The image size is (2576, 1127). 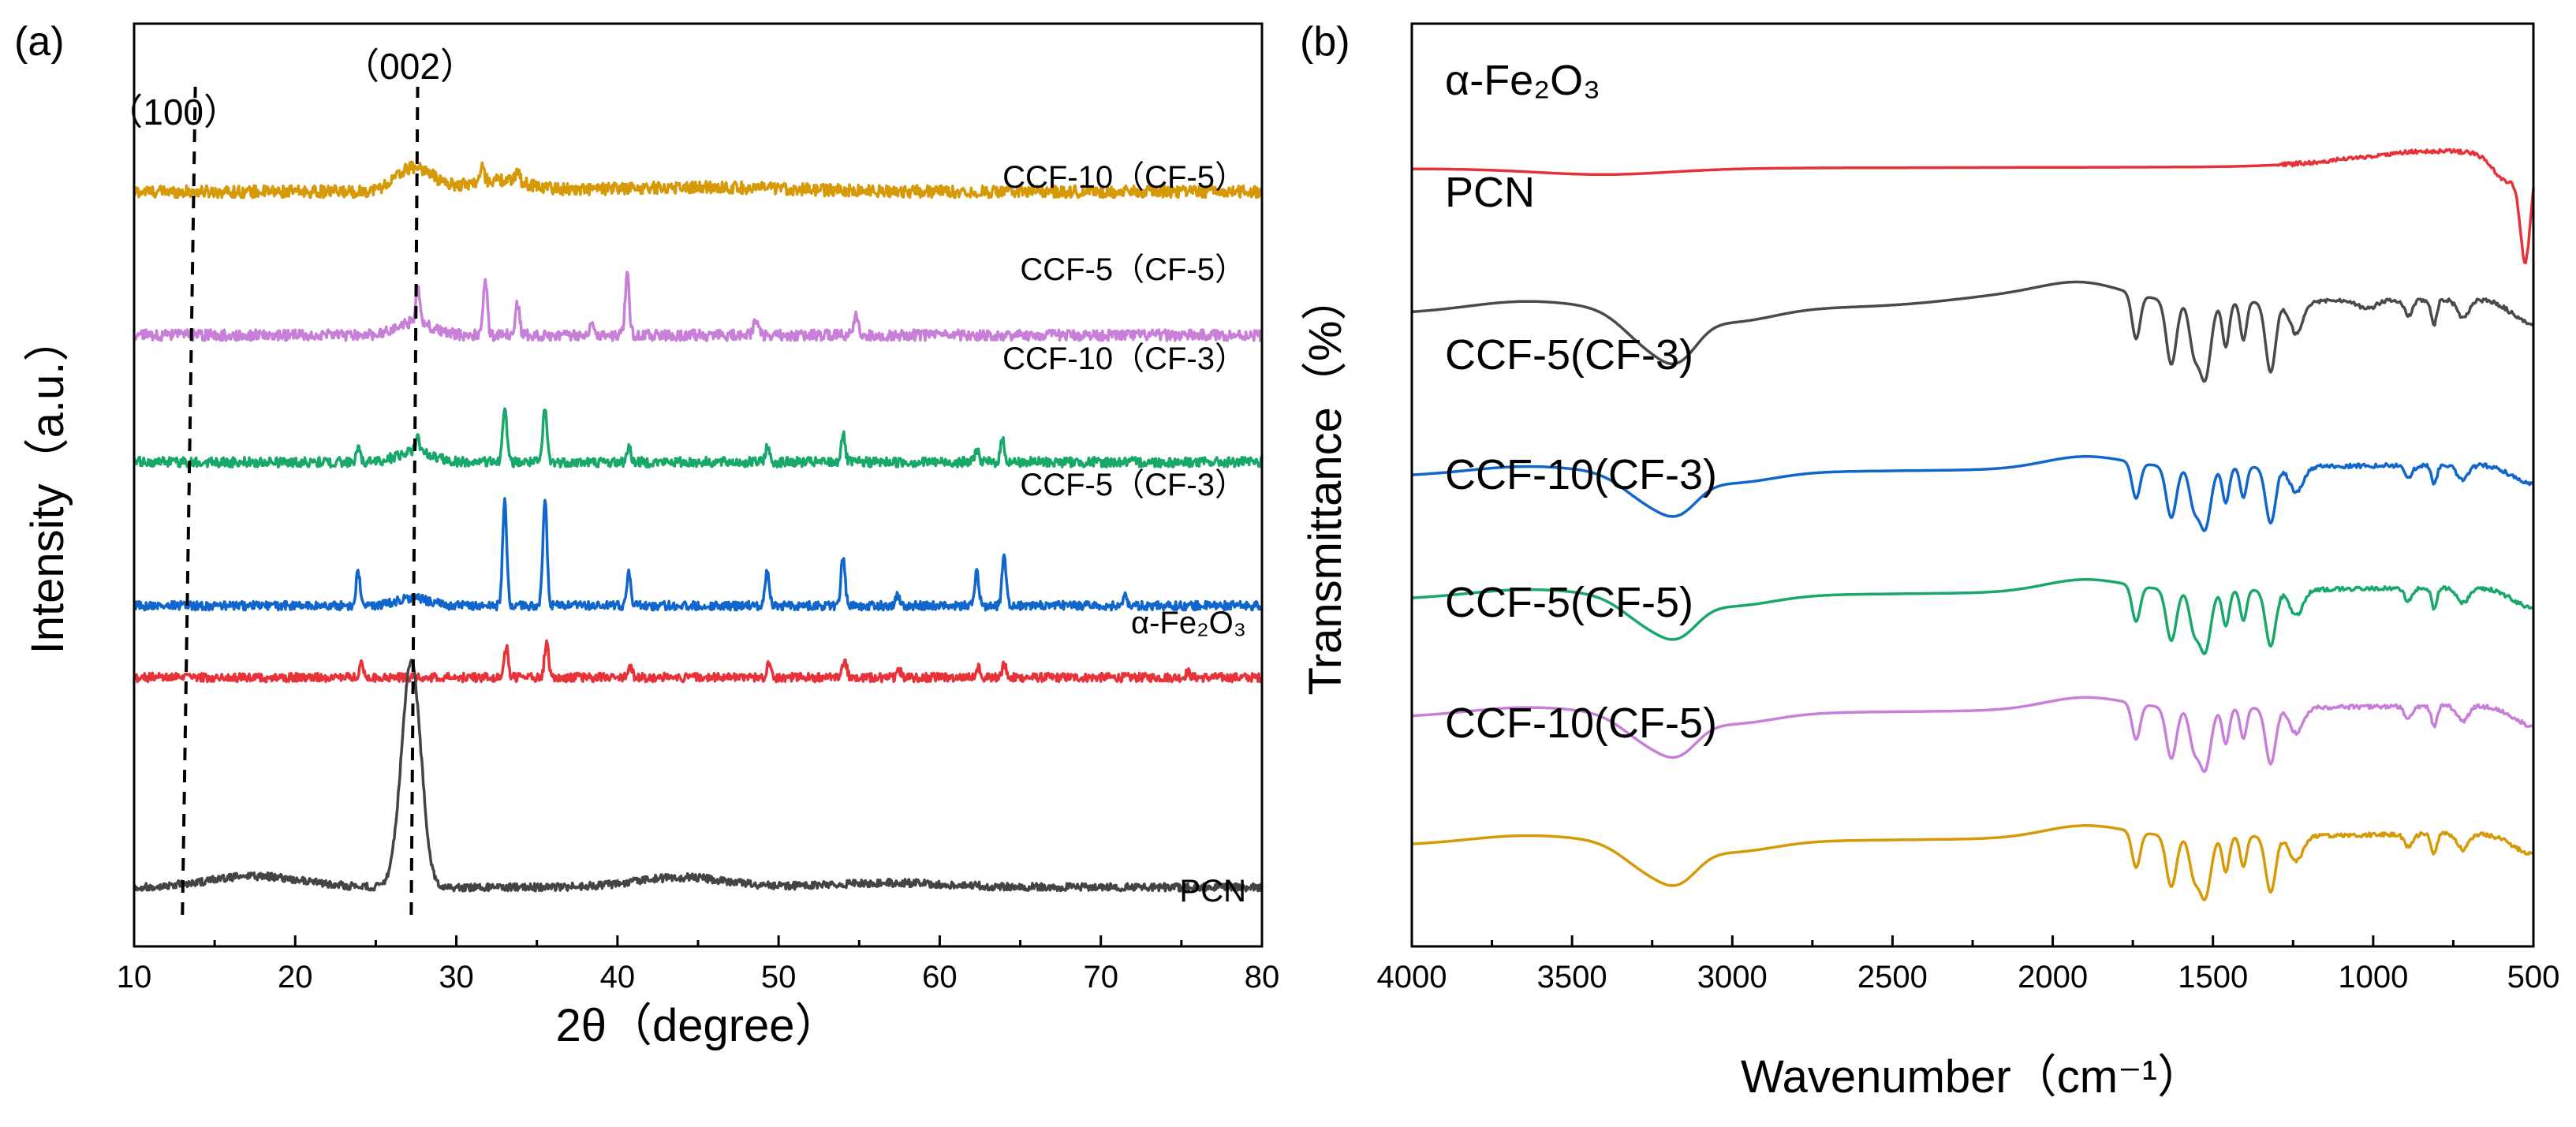 I want to click on b-tick-label-4: 2000, so click(x=2053, y=977).